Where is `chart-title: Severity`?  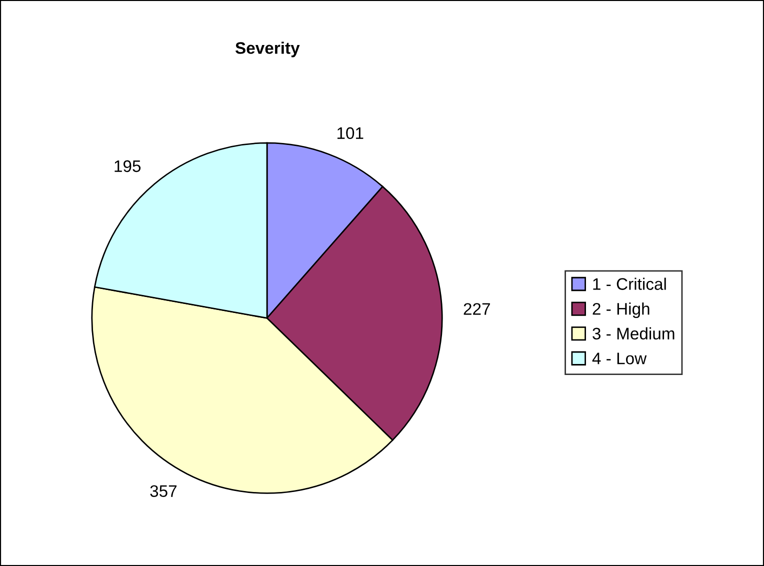
chart-title: Severity is located at coordinates (267, 50).